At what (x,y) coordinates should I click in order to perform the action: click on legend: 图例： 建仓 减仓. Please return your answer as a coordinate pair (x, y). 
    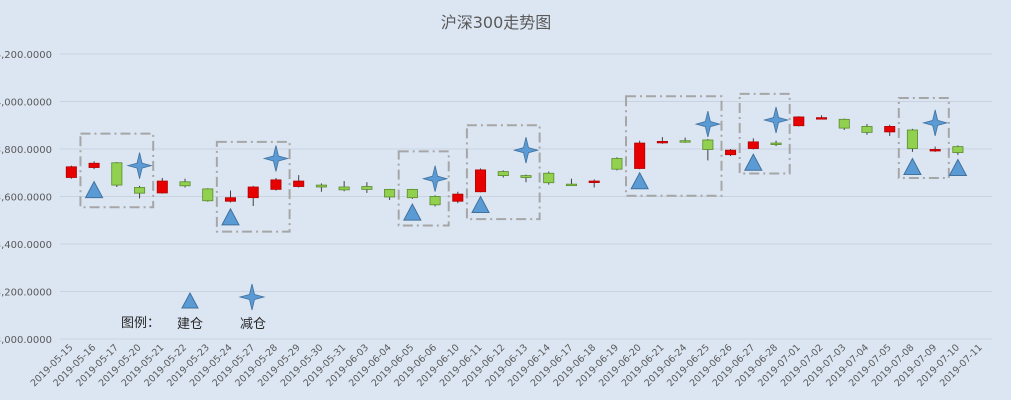
    Looking at the image, I should click on (193, 307).